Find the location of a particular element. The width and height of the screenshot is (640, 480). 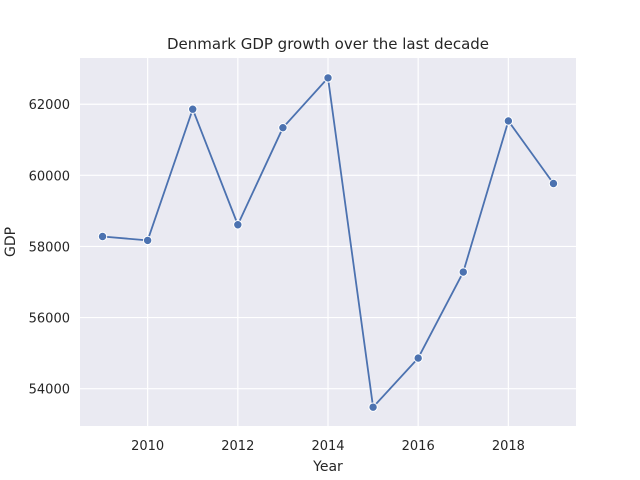

y-tick-label: 54000 is located at coordinates (49, 390).